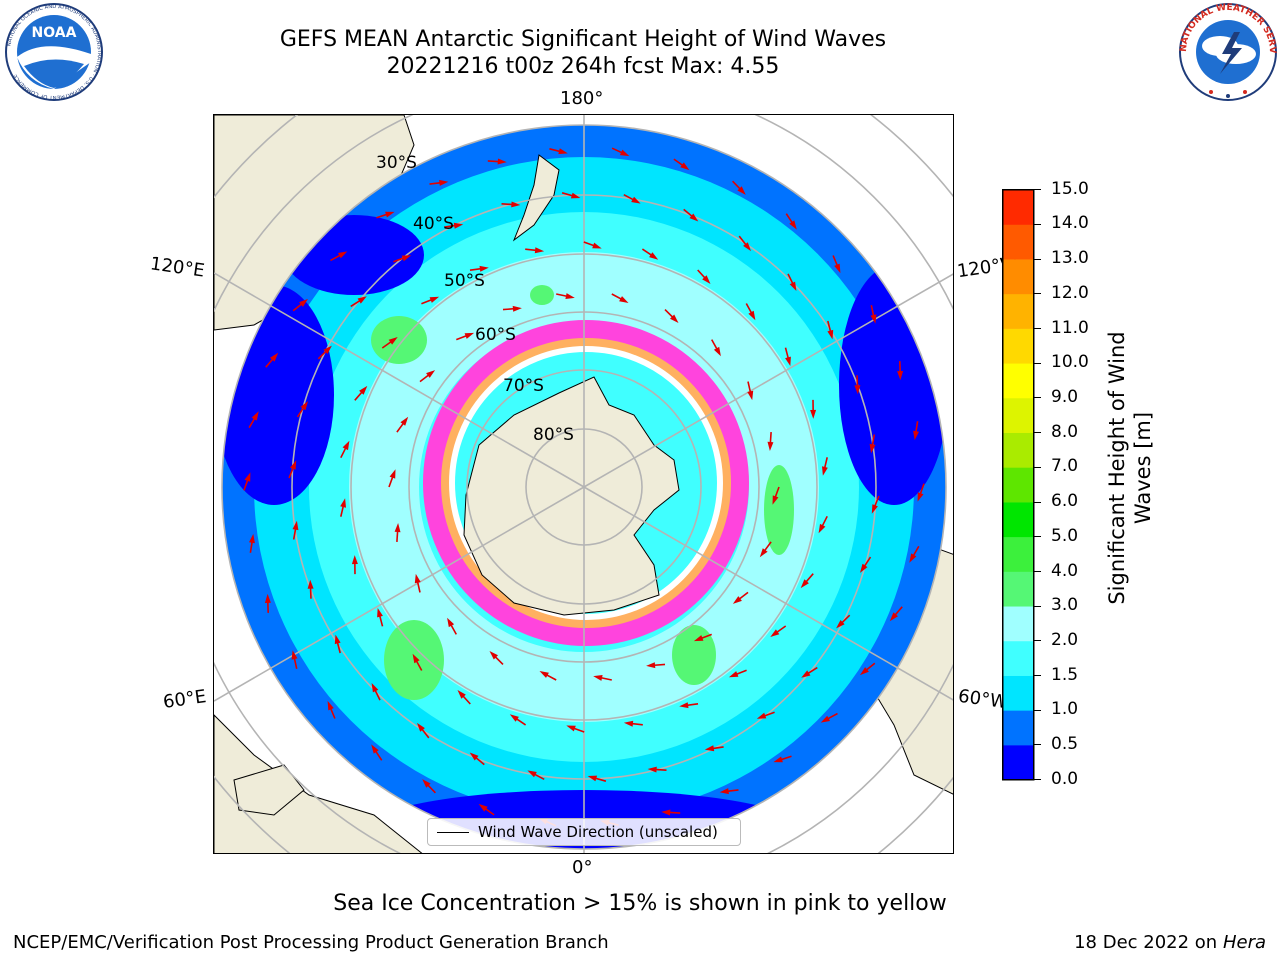  Describe the element at coordinates (1065, 431) in the screenshot. I see `colorbar-tick-label: 8.0` at that location.